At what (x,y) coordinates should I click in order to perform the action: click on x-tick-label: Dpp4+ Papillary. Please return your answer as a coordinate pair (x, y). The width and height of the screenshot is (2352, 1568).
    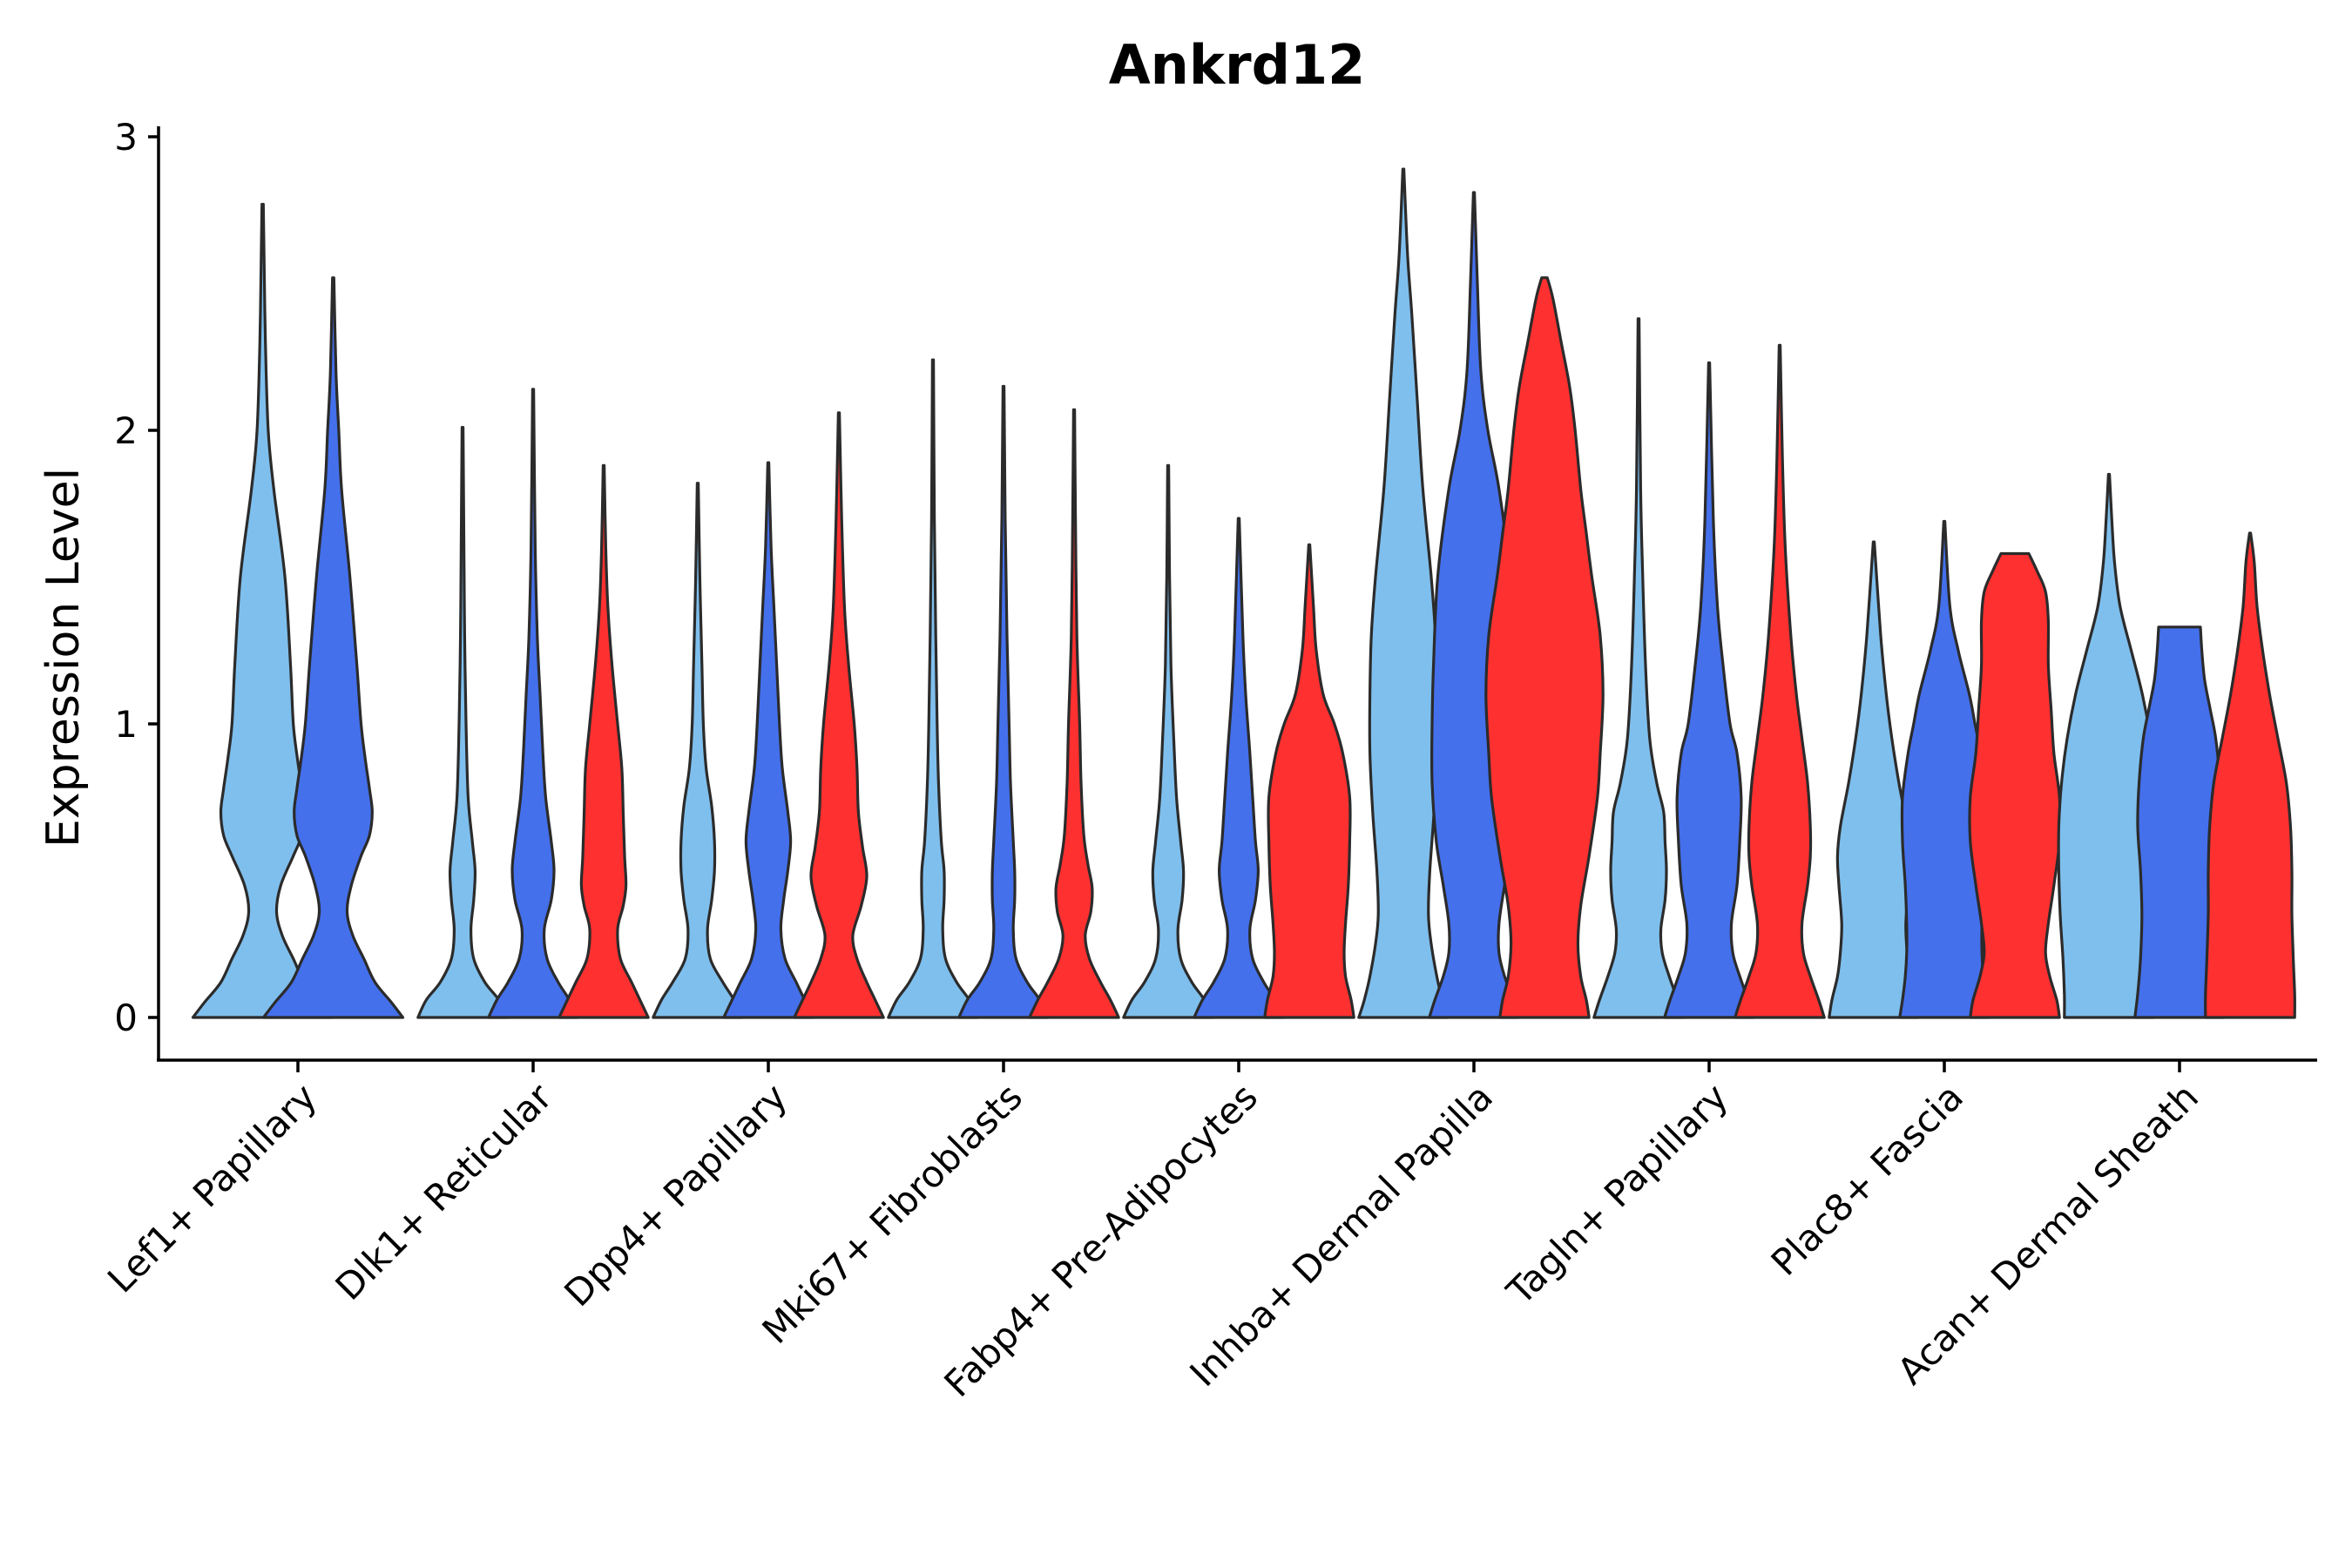
    Looking at the image, I should click on (675, 1195).